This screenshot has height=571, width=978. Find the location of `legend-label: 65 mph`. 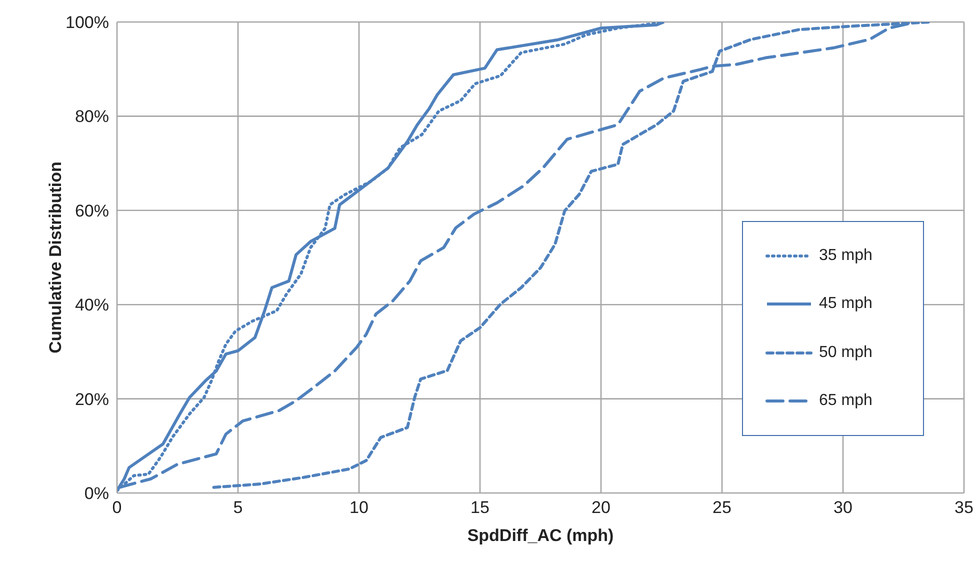

legend-label: 65 mph is located at coordinates (845, 401).